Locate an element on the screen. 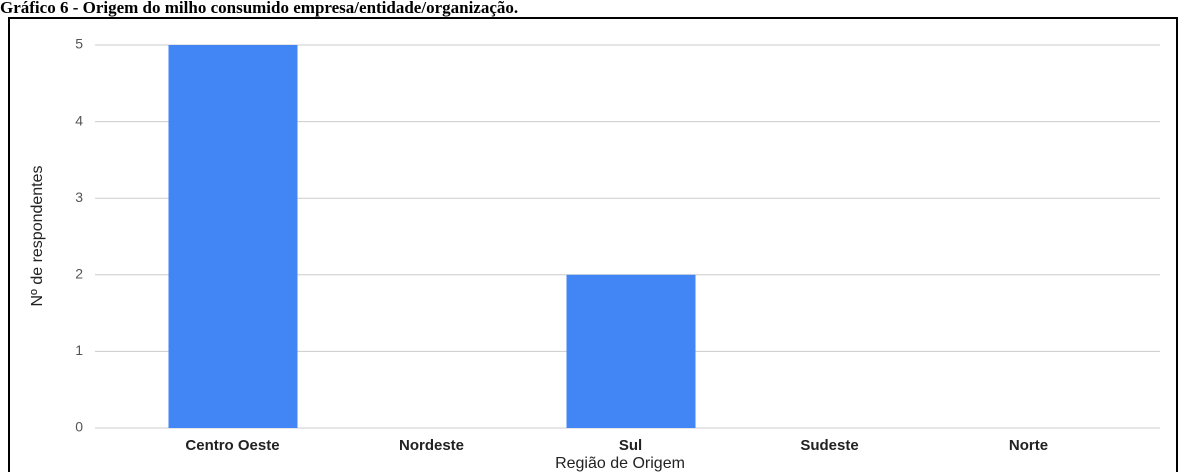 Image resolution: width=1184 pixels, height=472 pixels. y-tick-label: 0 is located at coordinates (79, 427).